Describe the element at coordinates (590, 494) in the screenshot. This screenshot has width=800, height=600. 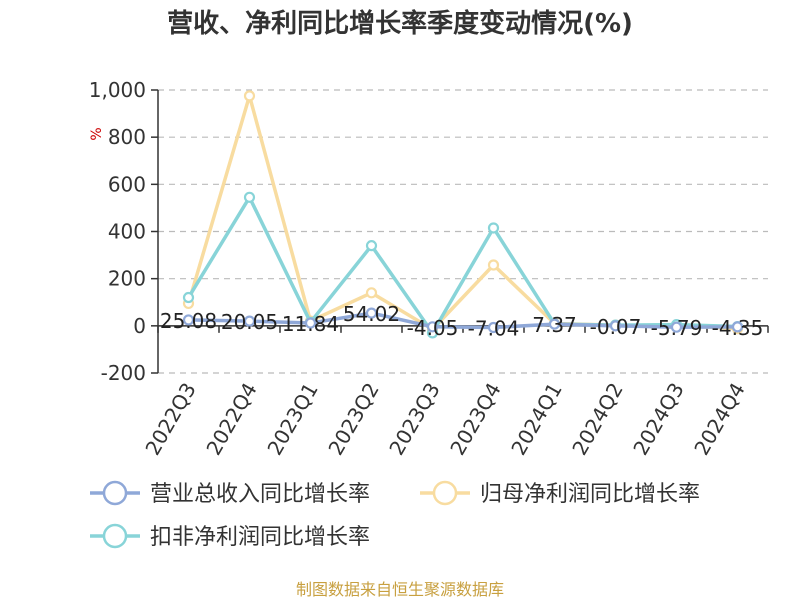
I see `legend-label: 归母净利润同比增长率` at that location.